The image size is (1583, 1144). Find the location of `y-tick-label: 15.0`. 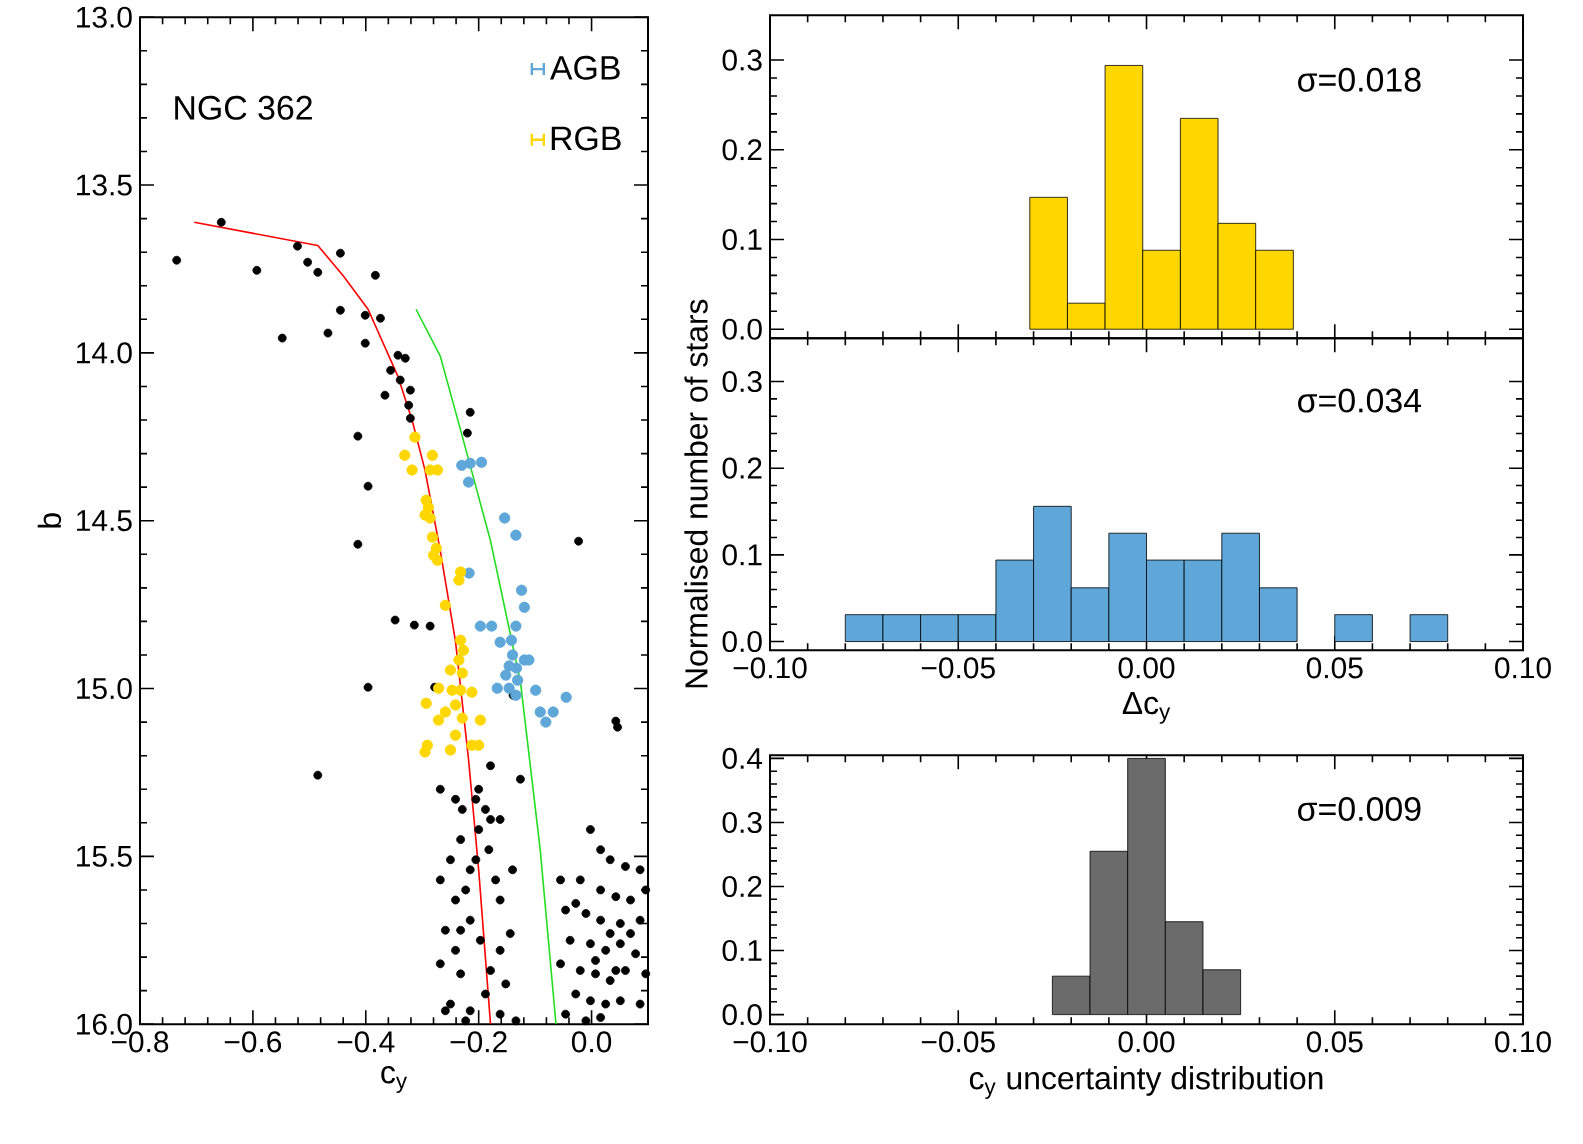

y-tick-label: 15.0 is located at coordinates (104, 688).